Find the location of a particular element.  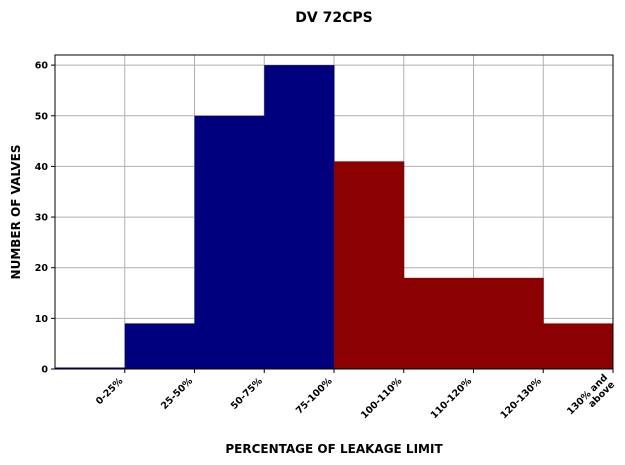

x-tick-label: 75-100% is located at coordinates (314, 395).